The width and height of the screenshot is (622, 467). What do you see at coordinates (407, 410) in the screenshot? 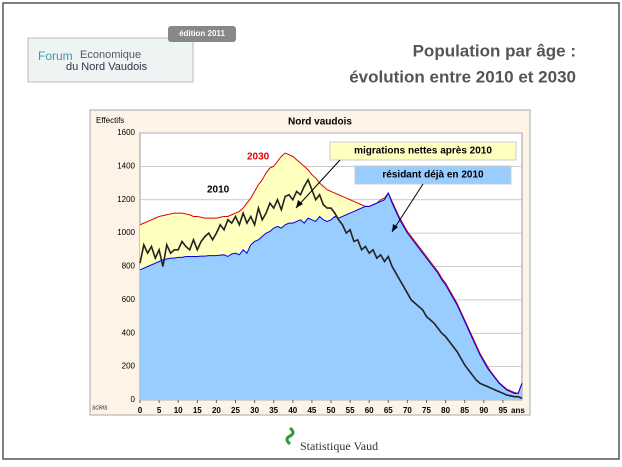
I see `x-tick-label: 70` at bounding box center [407, 410].